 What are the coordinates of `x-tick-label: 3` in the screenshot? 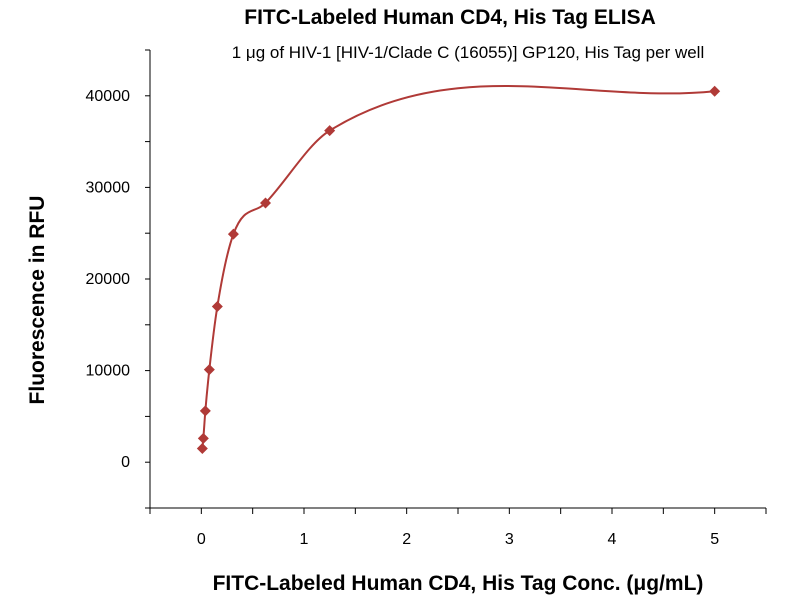 It's located at (509, 539).